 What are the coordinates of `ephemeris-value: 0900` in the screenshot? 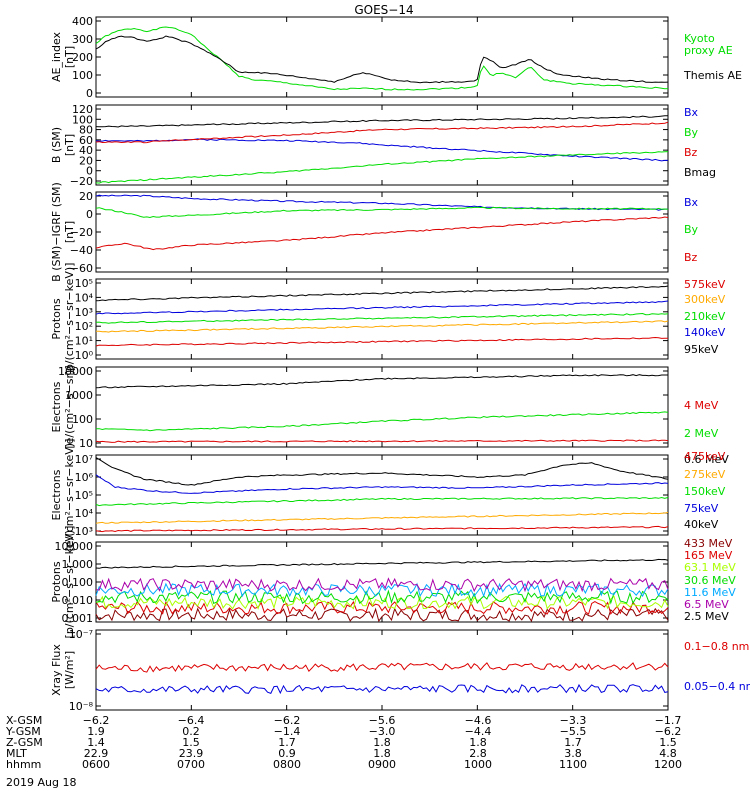 It's located at (382, 764).